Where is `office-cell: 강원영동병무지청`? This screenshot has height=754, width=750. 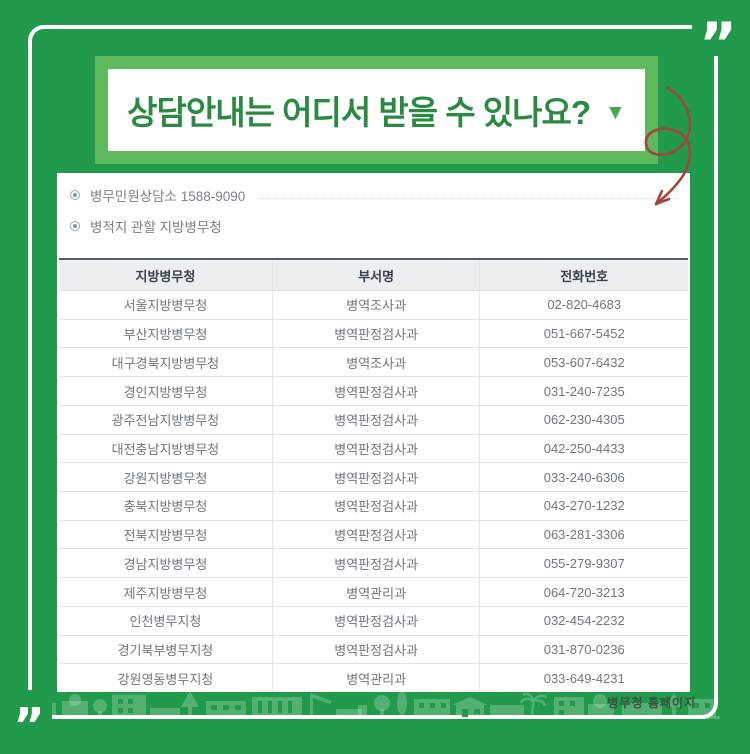 office-cell: 강원영동병무지청 is located at coordinates (166, 678).